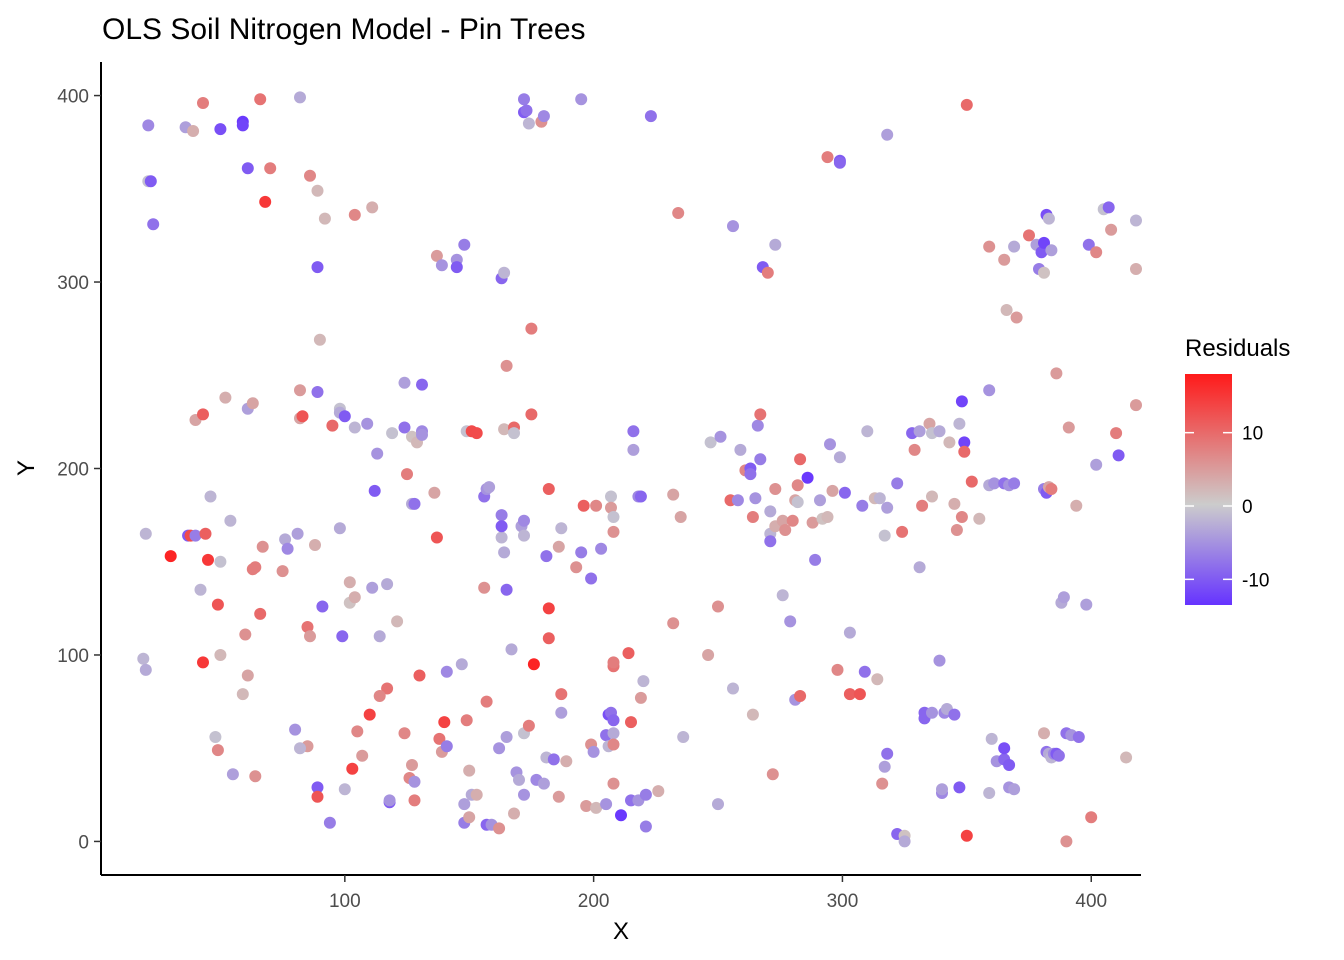  What do you see at coordinates (1247, 507) in the screenshot?
I see `legend-tick-label: 0` at bounding box center [1247, 507].